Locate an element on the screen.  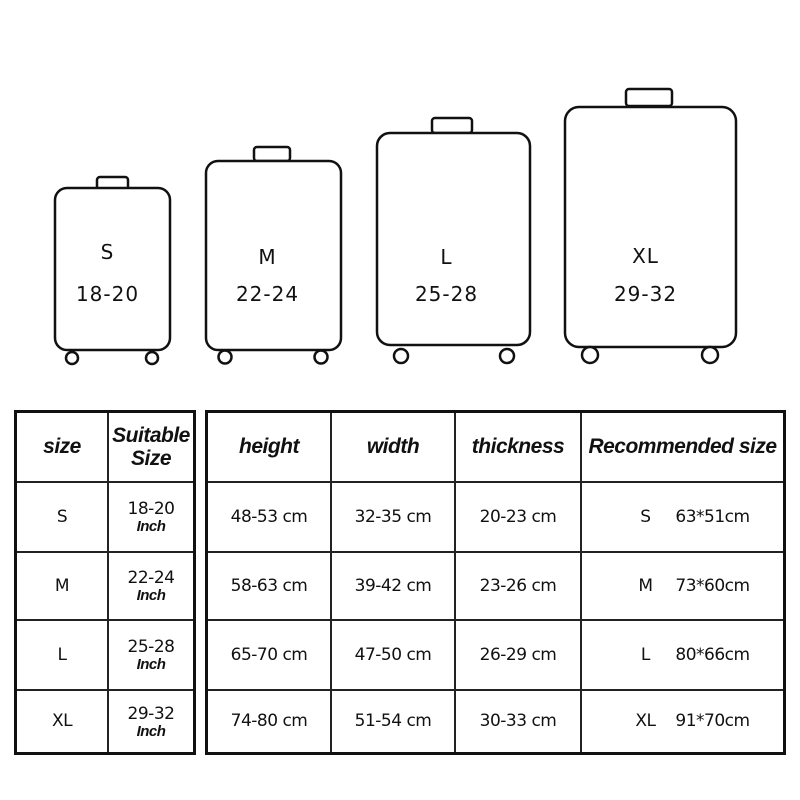
suitcase-s: S 18-20 is located at coordinates (112, 270).